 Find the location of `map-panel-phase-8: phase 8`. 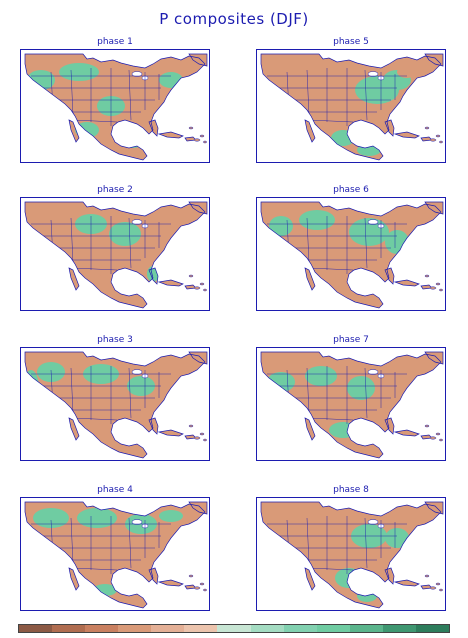

map-panel-phase-8: phase 8 is located at coordinates (351, 559).